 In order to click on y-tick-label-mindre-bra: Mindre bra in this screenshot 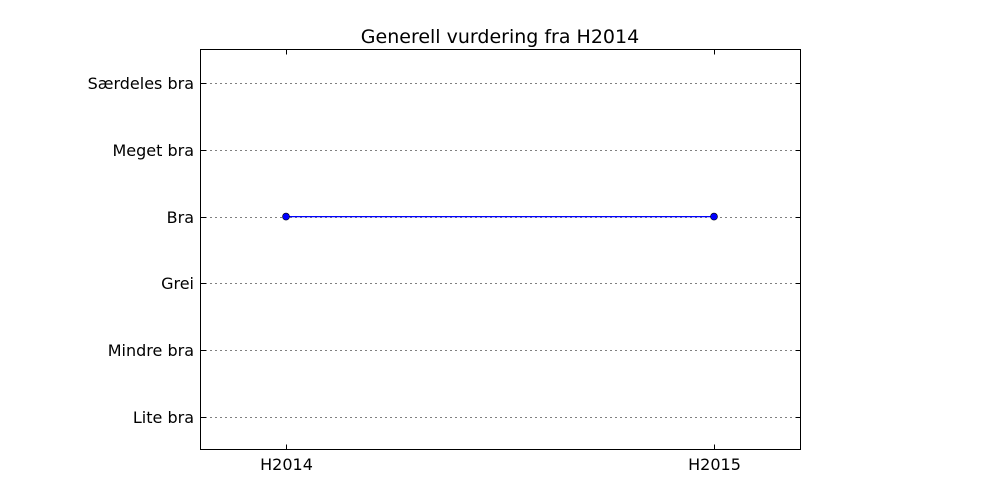, I will do `click(151, 350)`.